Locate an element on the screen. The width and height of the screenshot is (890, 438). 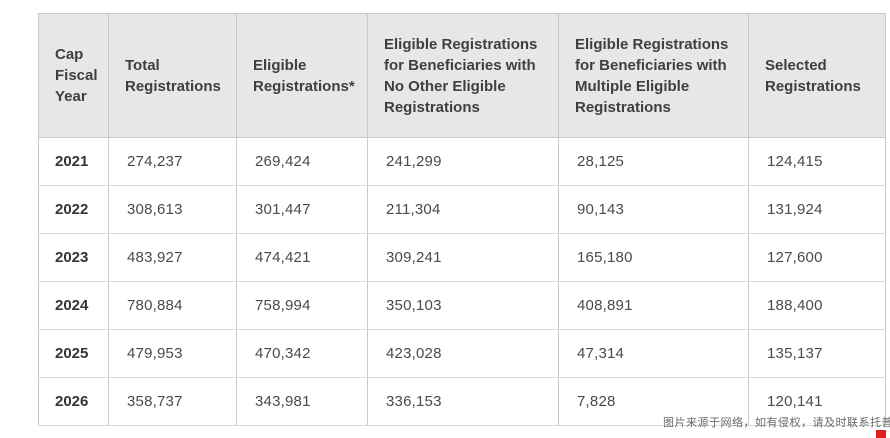
value-cell-eligible: 269,424 is located at coordinates (302, 161).